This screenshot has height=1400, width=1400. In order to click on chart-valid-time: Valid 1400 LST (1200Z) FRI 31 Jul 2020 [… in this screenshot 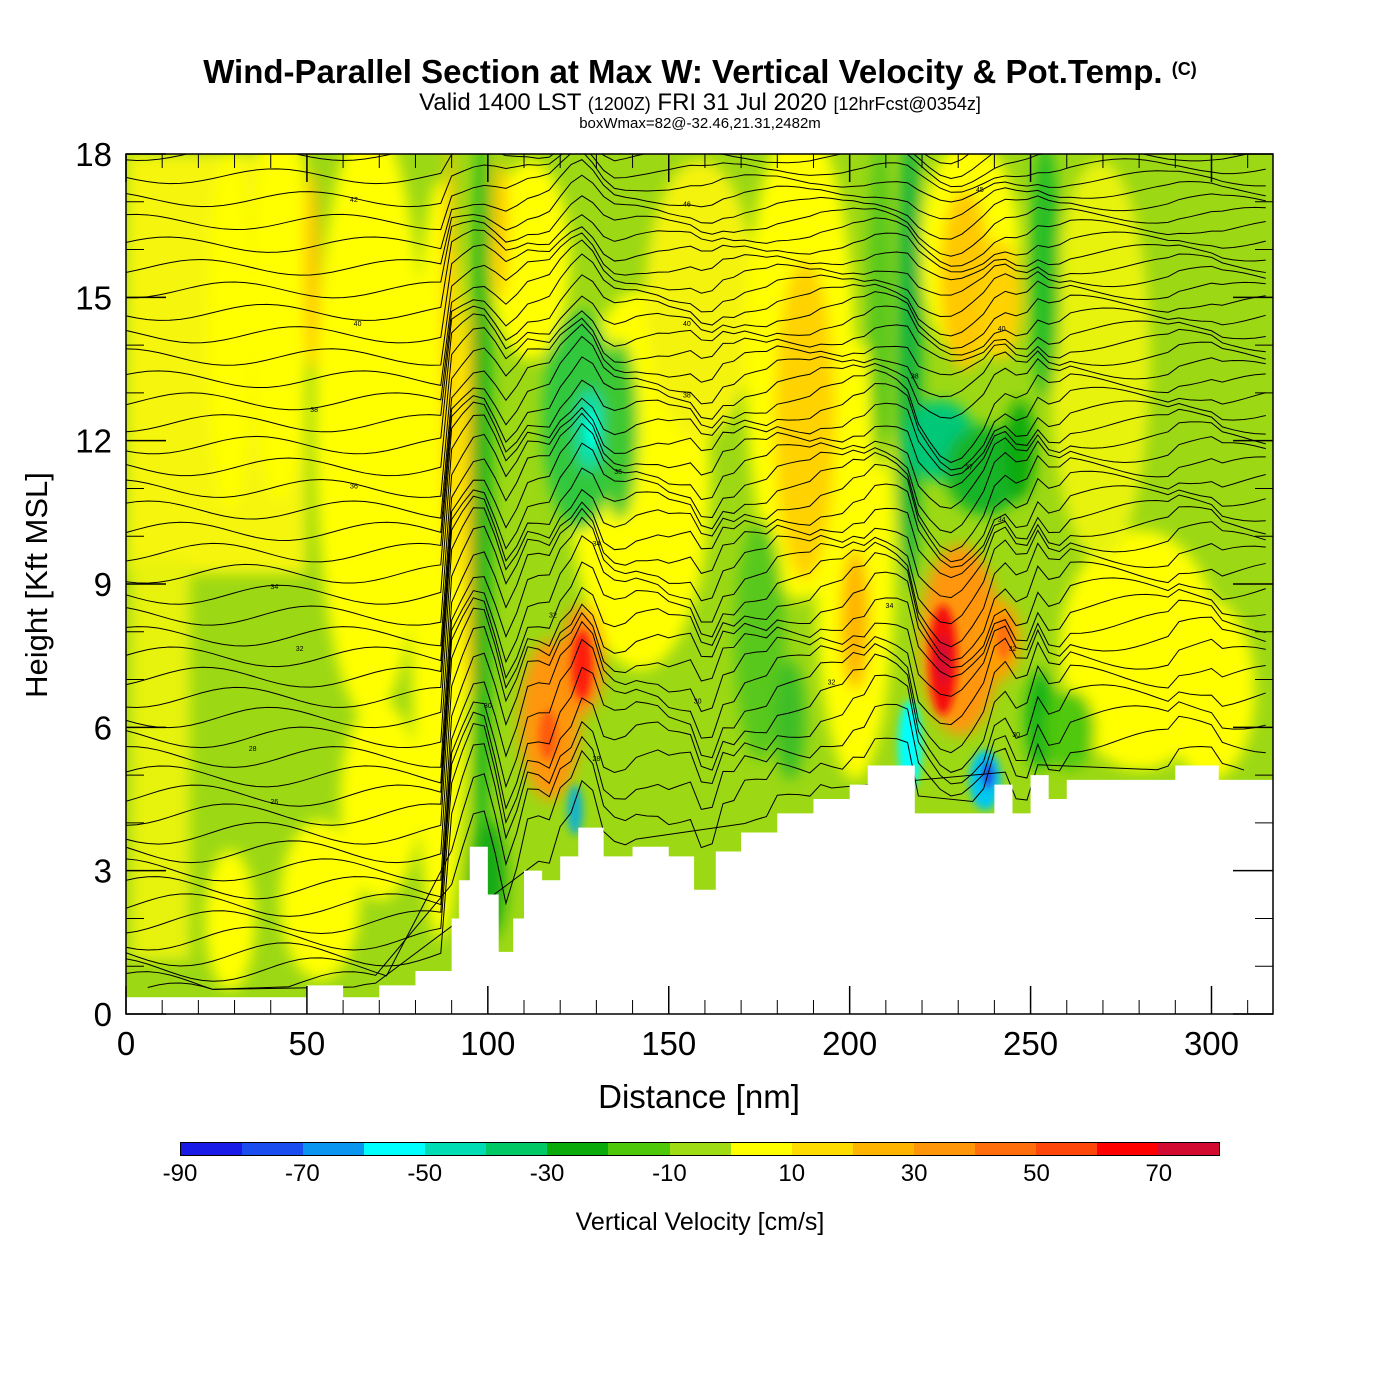, I will do `click(700, 102)`.